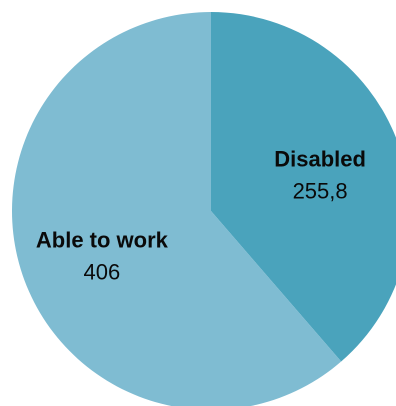 Image resolution: width=396 pixels, height=406 pixels. Describe the element at coordinates (102, 272) in the screenshot. I see `slice-value-label: 406` at that location.